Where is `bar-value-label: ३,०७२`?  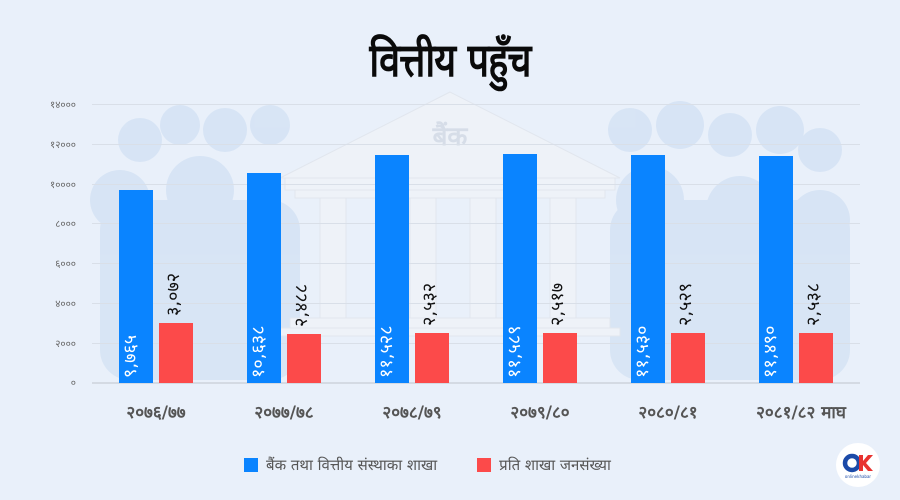
bar-value-label: ३,०७२ is located at coordinates (173, 294).